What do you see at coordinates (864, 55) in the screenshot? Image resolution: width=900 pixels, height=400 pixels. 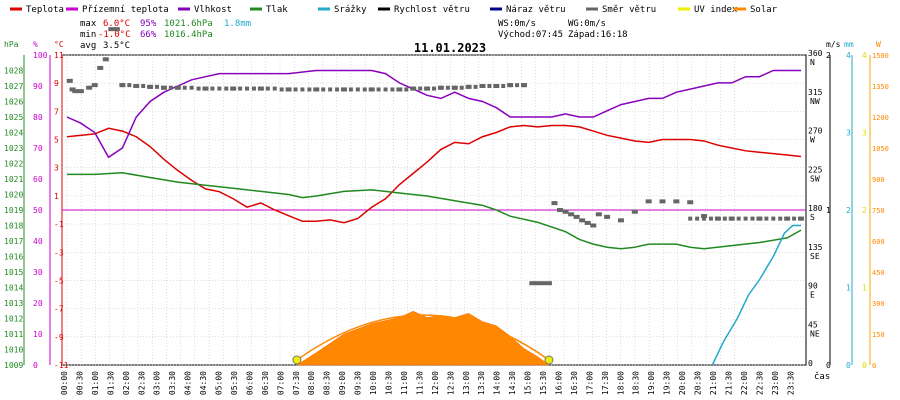 I see `tick-label-uv: 4` at bounding box center [864, 55].